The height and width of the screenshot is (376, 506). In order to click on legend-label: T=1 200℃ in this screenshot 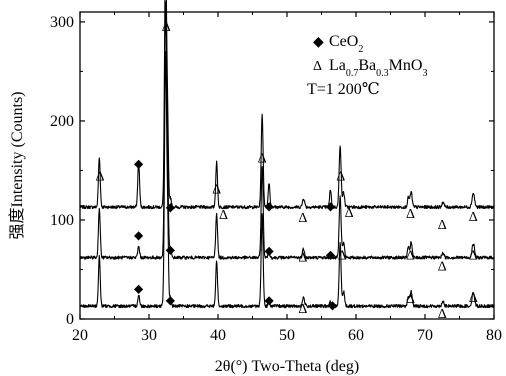, I will do `click(343, 89)`.